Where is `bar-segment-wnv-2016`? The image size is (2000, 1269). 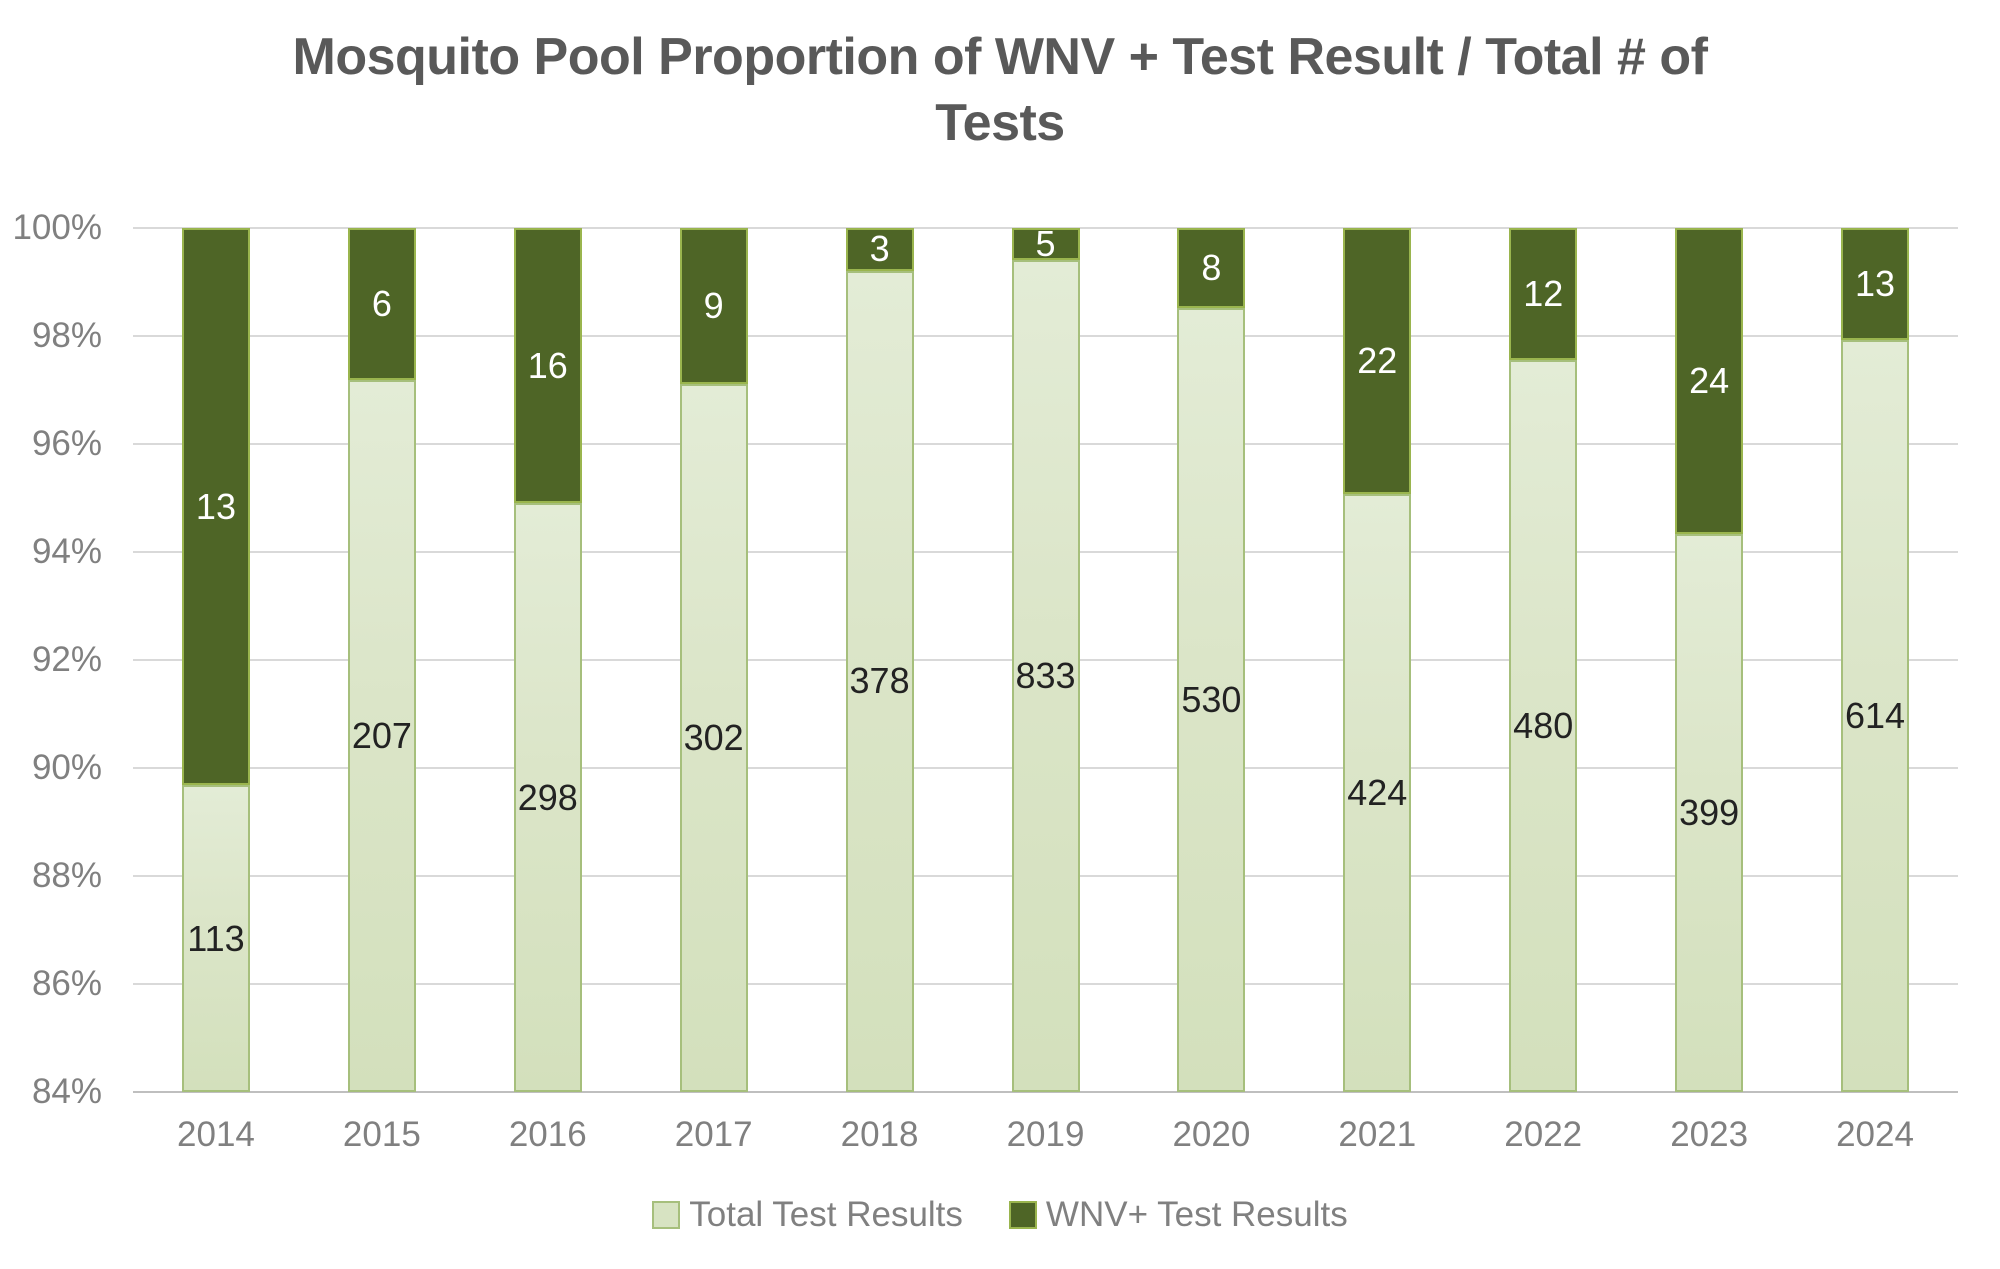 bar-segment-wnv-2016 is located at coordinates (547, 366).